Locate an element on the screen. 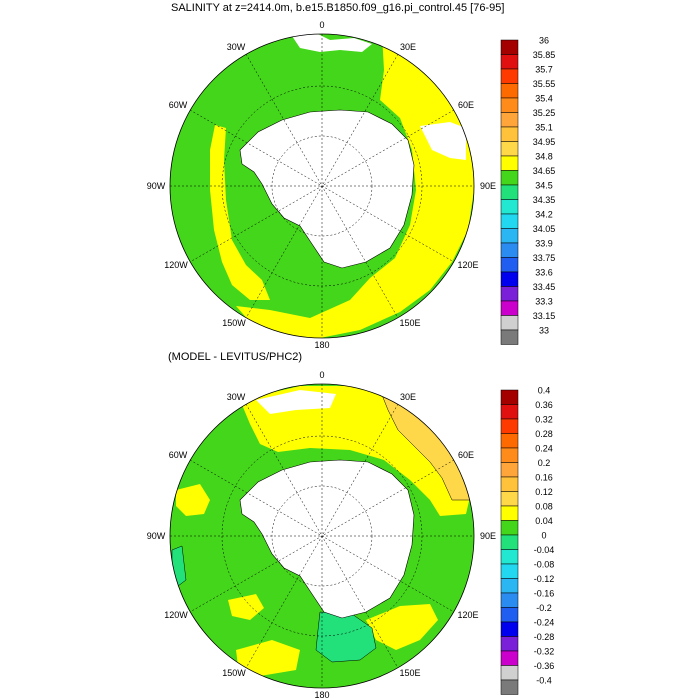 This screenshot has height=700, width=700. salinity-colorbar-label: 35.1 is located at coordinates (544, 128).